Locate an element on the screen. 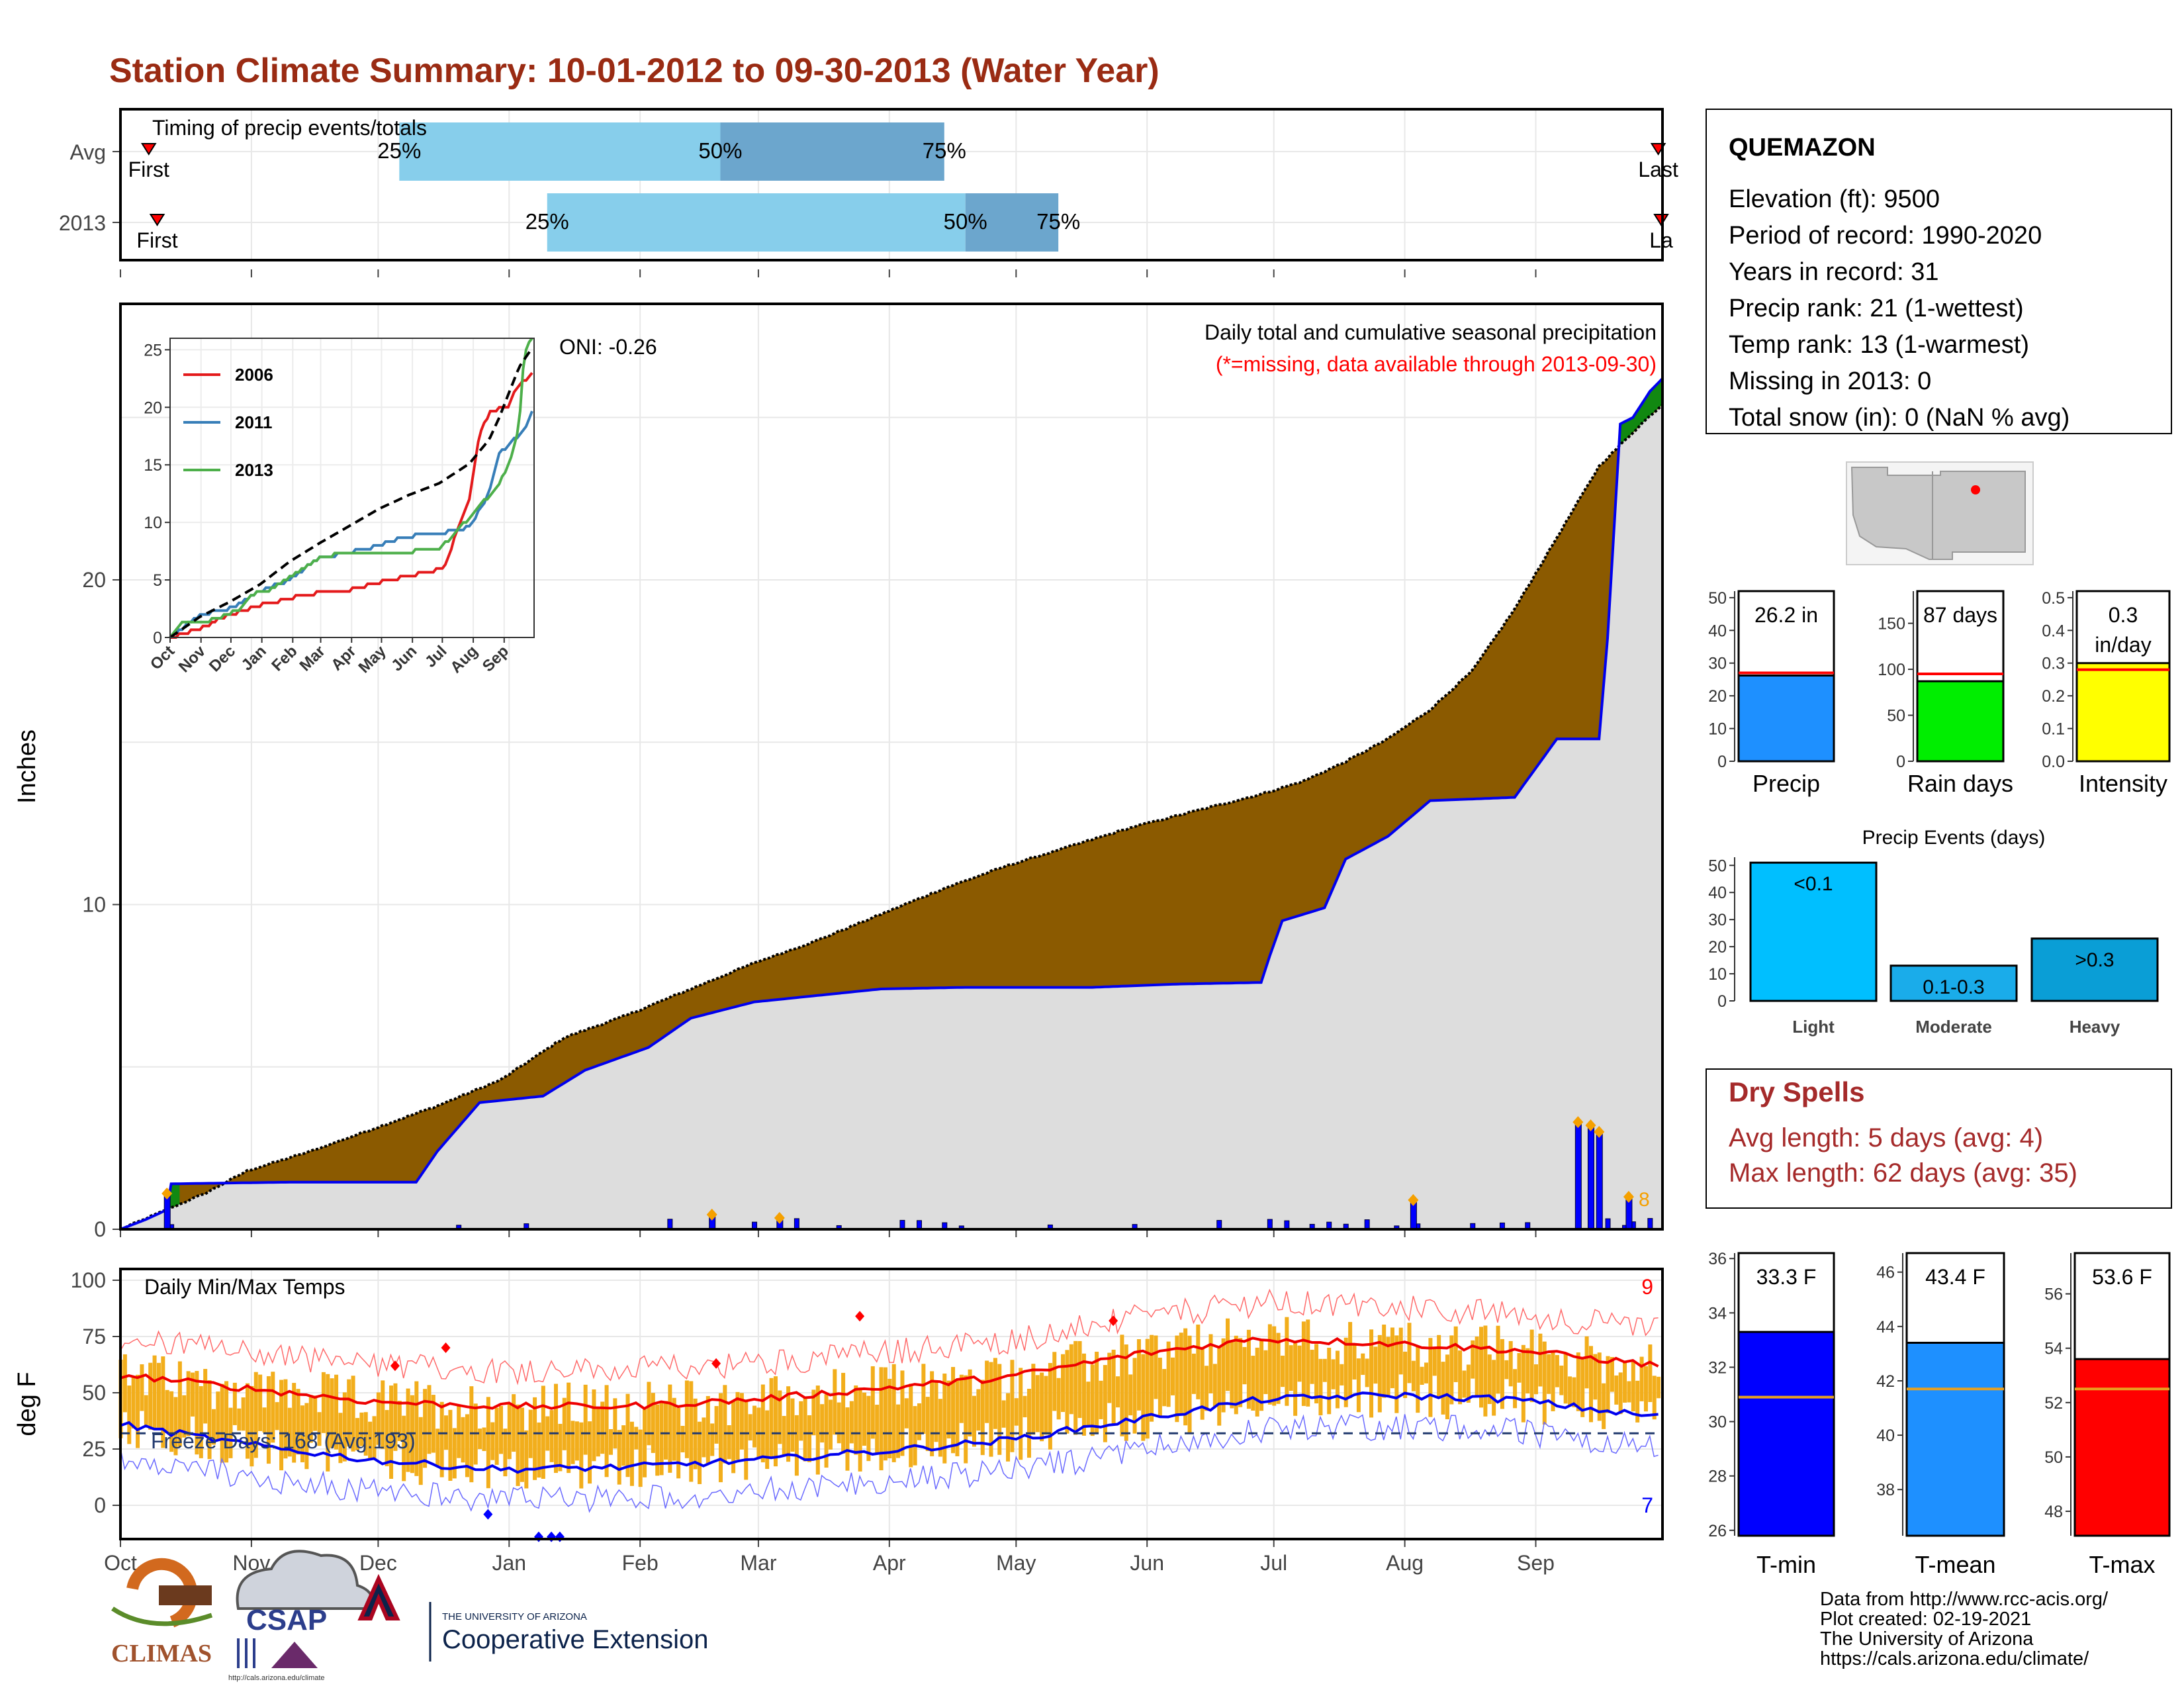 The width and height of the screenshot is (2184, 1688). stat-y-tick-label: 50 is located at coordinates (2053, 1457).